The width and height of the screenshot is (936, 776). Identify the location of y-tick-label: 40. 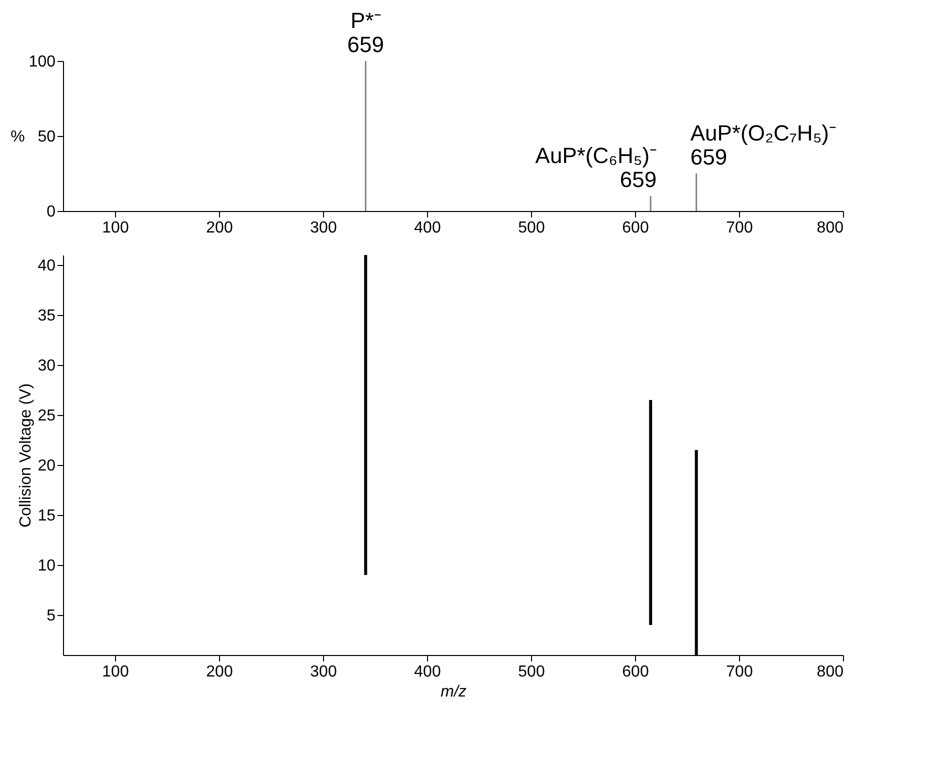
(47, 266).